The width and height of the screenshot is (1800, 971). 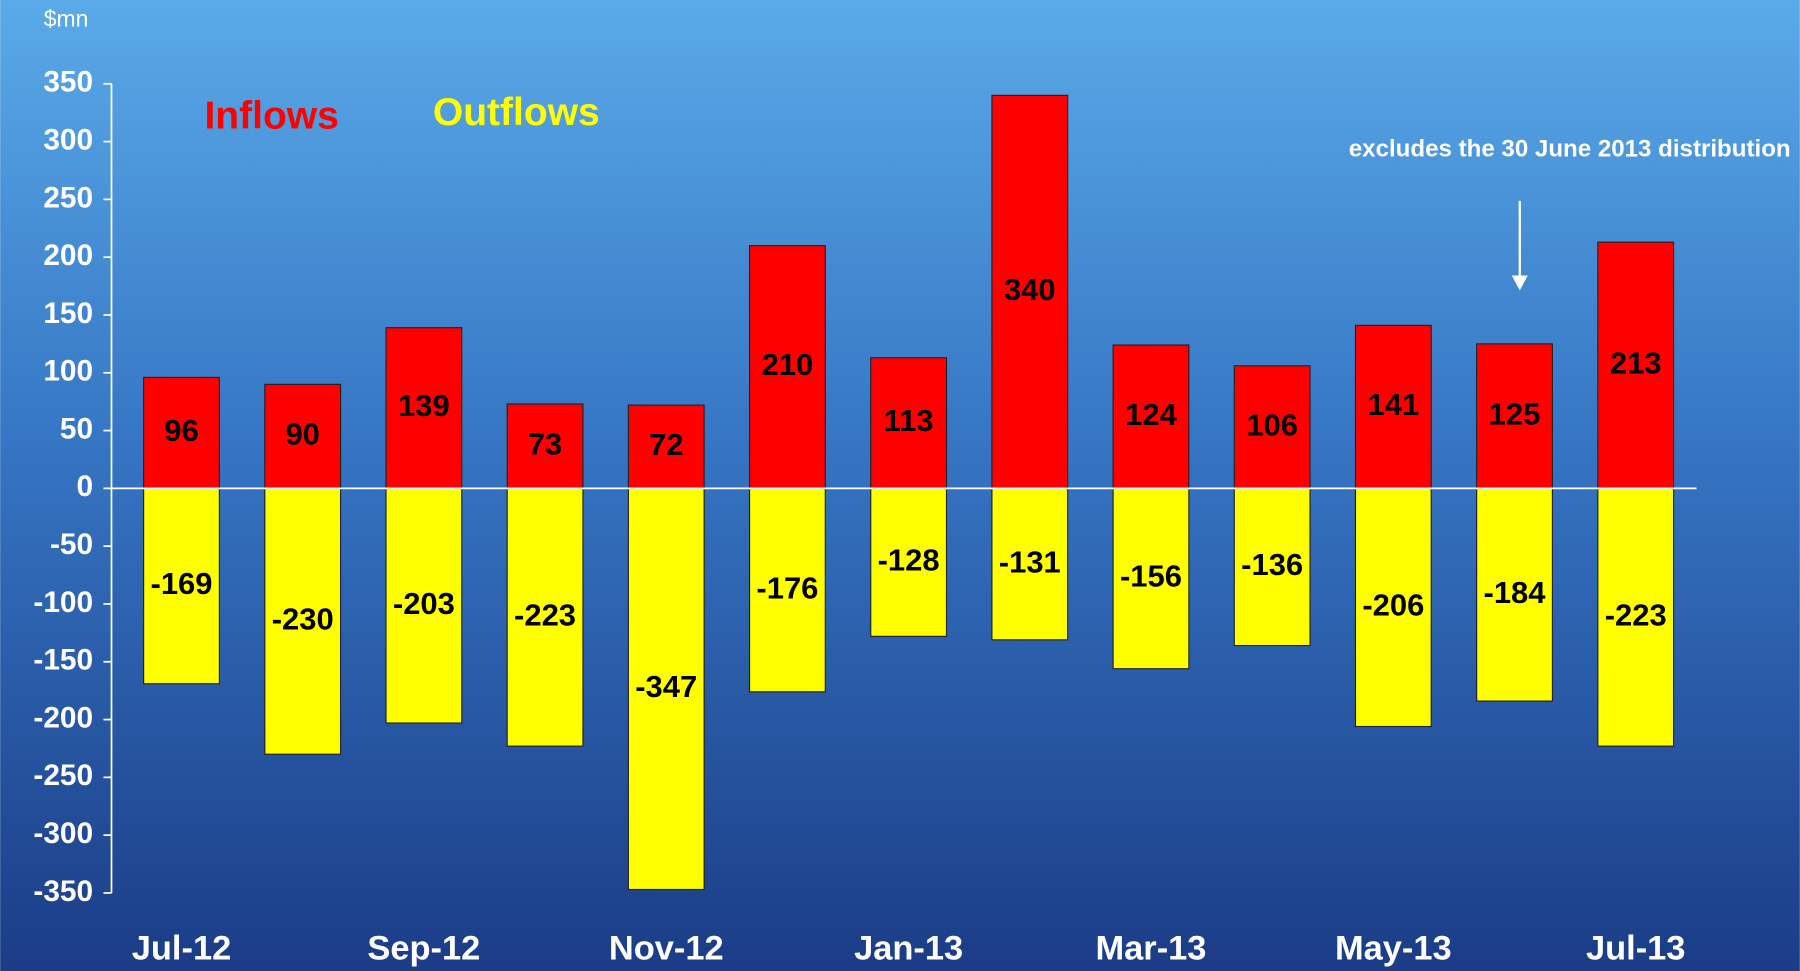 I want to click on data-label: 210, so click(x=788, y=364).